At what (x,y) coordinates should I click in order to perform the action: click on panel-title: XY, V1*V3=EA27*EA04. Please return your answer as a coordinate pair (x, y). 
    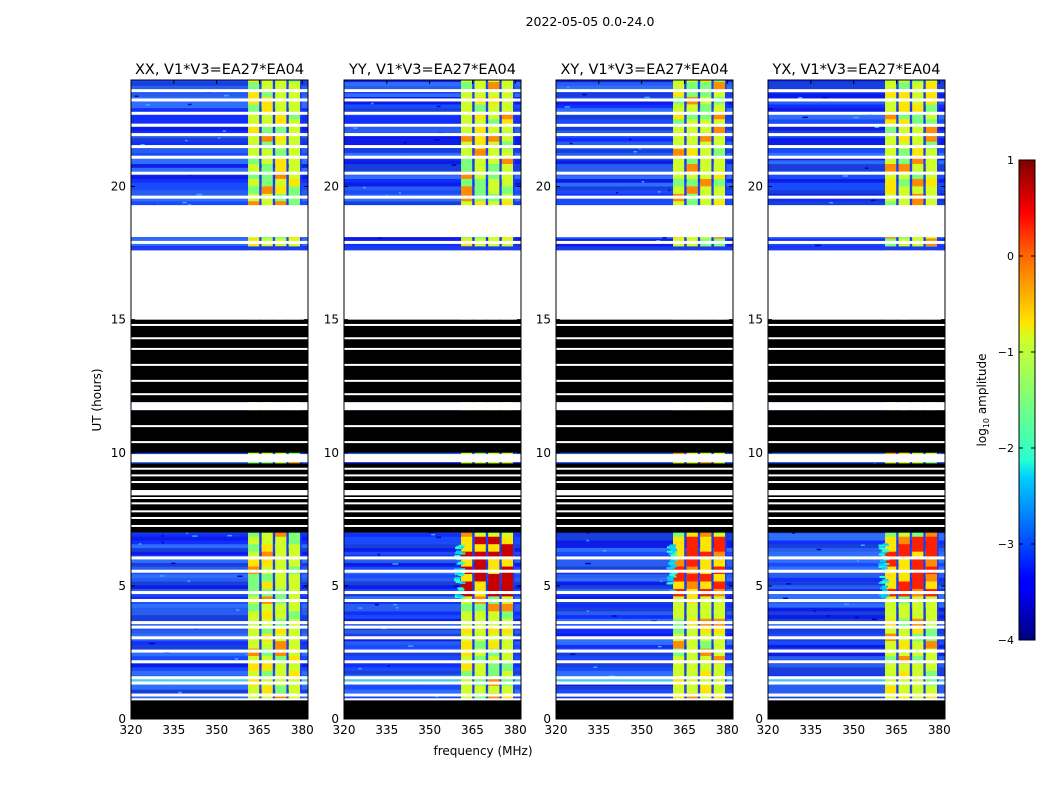
    Looking at the image, I should click on (644, 70).